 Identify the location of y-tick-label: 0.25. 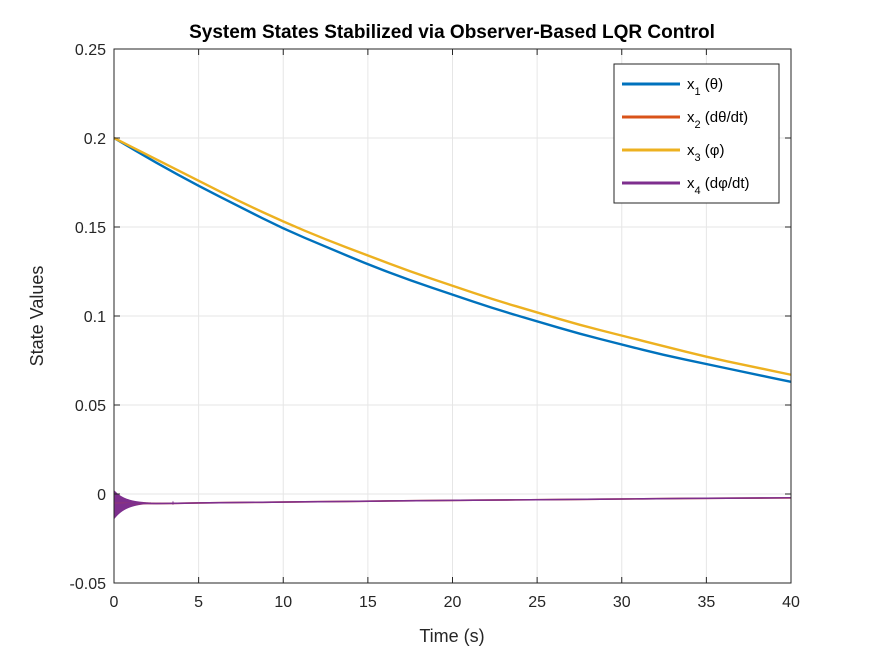
(90, 50).